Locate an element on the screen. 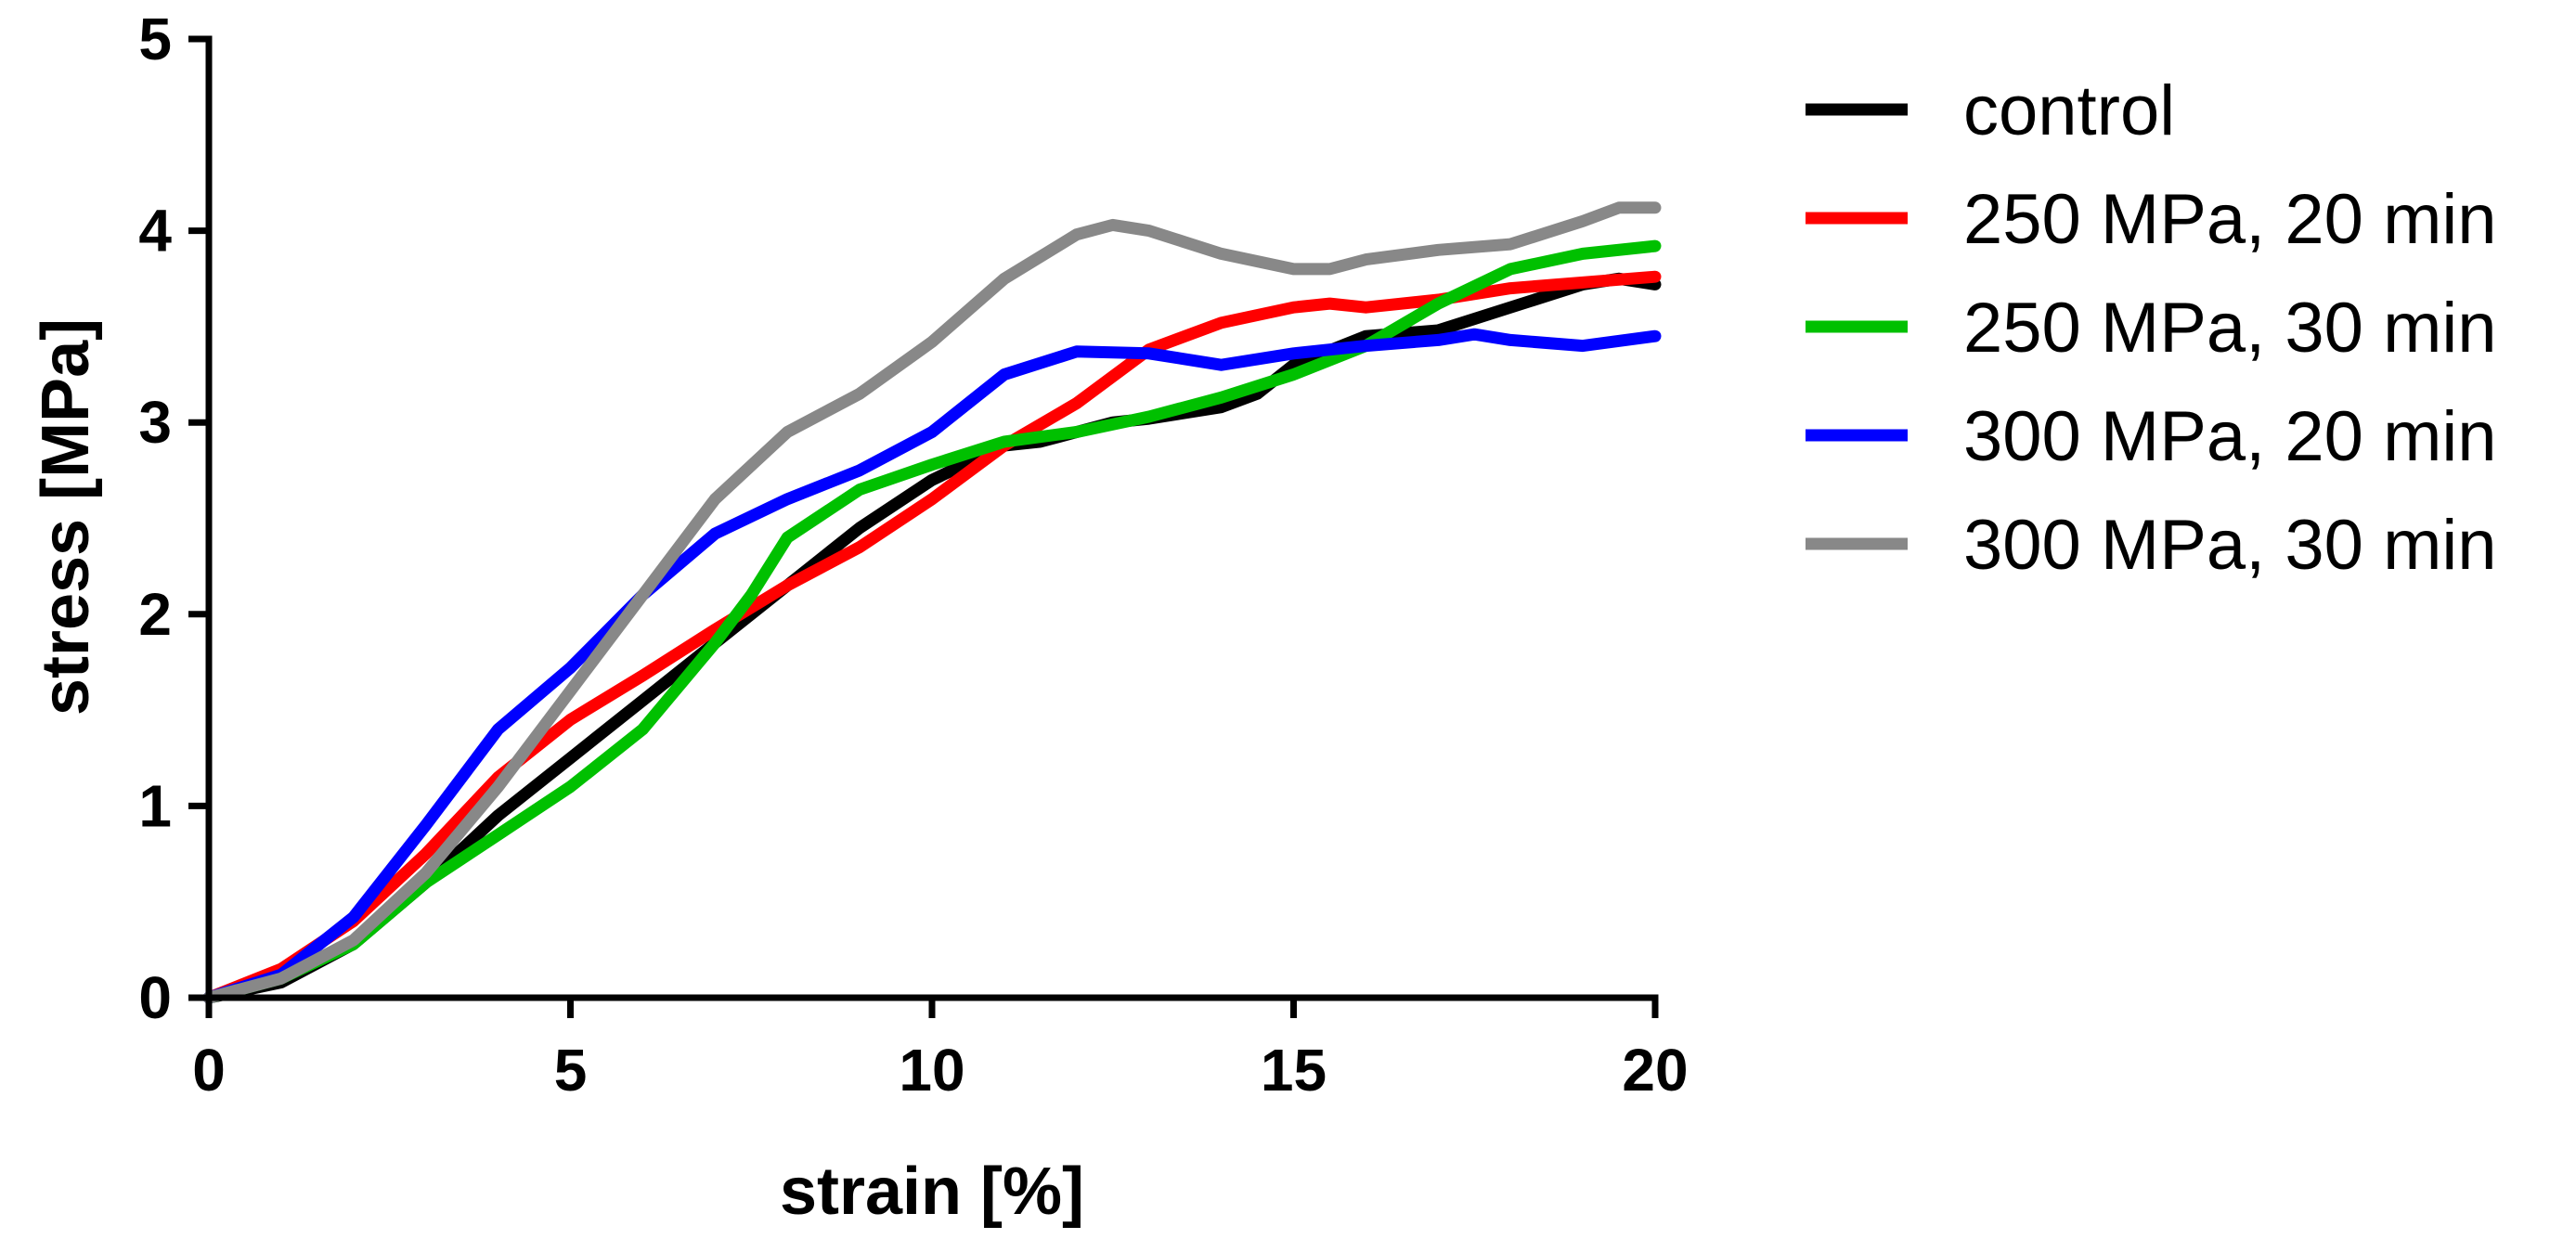 This screenshot has width=2576, height=1239. x-axis-title: strain [%] is located at coordinates (932, 1192).